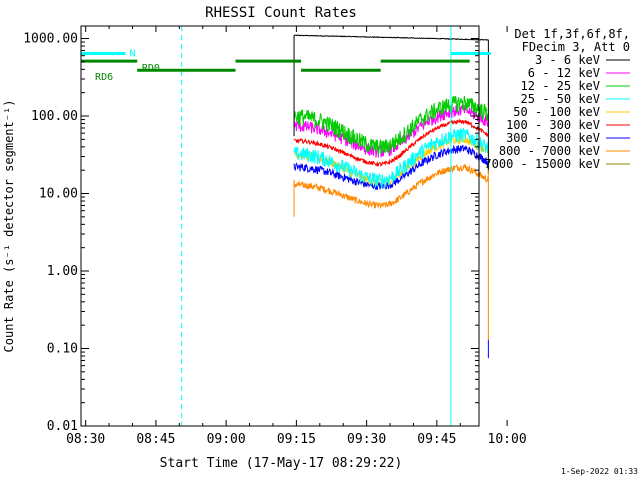 Image resolution: width=640 pixels, height=480 pixels. I want to click on x-tick-label: 09:00, so click(226, 439).